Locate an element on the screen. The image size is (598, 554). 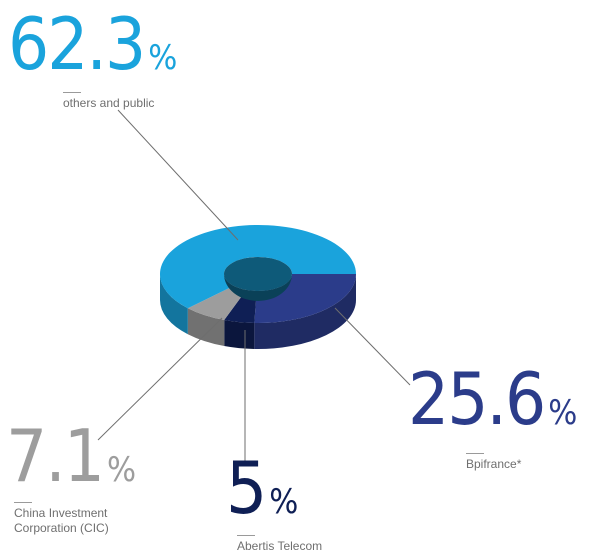
caption-abertis: Abertis Telecom is located at coordinates (280, 546).